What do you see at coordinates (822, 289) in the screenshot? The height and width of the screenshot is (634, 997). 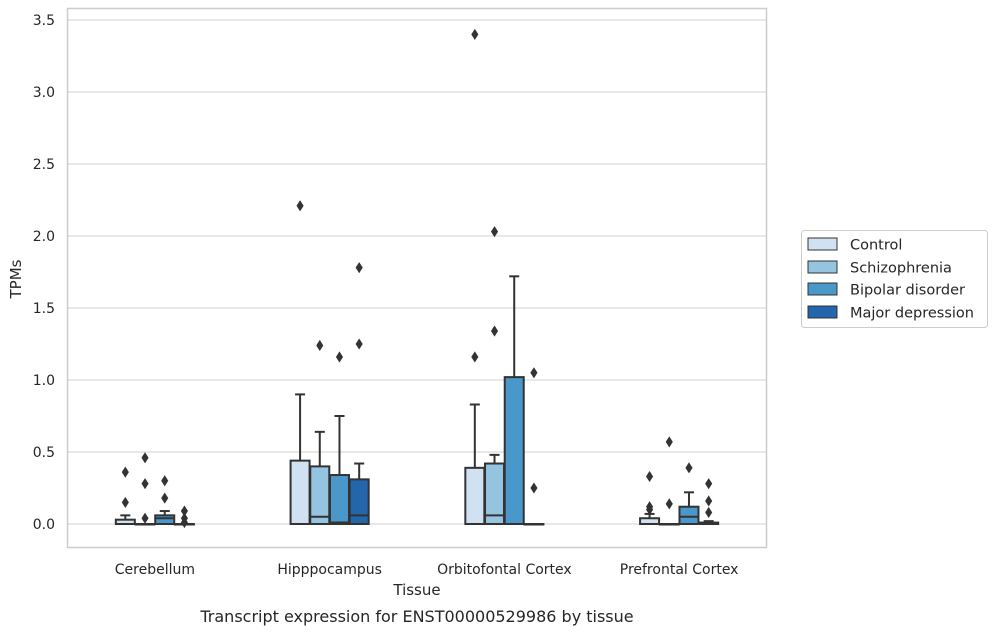 I see `legend-swatch-bipolar-disorder` at bounding box center [822, 289].